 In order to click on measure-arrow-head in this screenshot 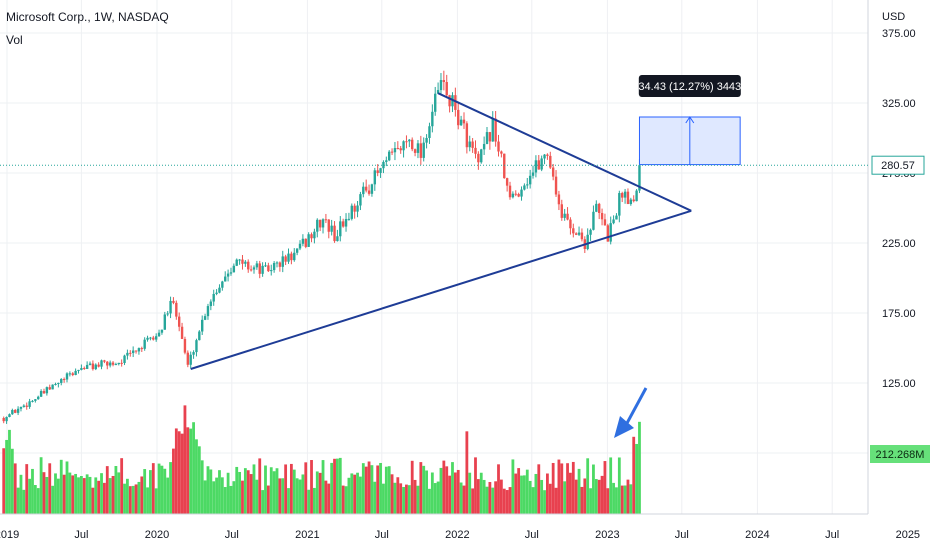, I will do `click(690, 120)`.